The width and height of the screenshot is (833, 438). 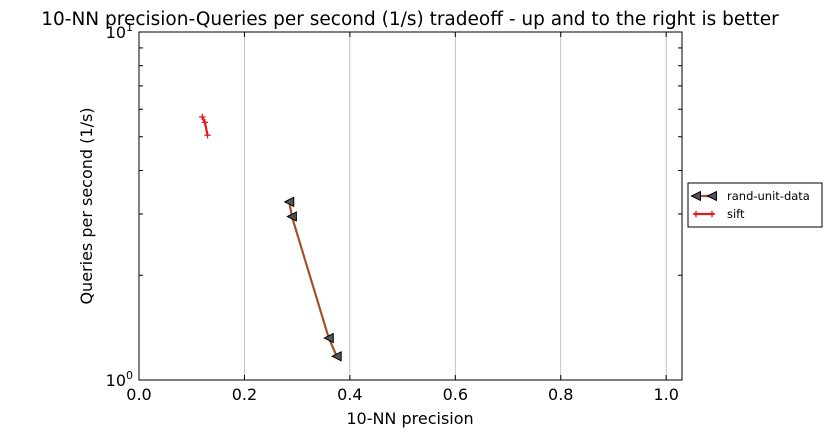 I want to click on legend: rand-unit-data sift, so click(x=755, y=205).